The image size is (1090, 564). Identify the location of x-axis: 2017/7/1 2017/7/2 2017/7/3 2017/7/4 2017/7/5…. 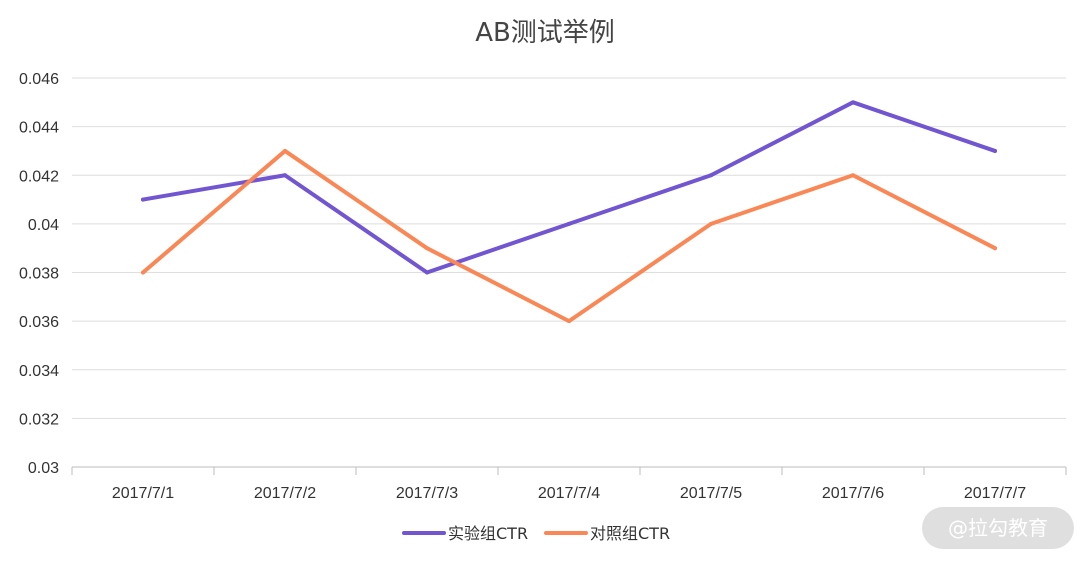
(569, 484).